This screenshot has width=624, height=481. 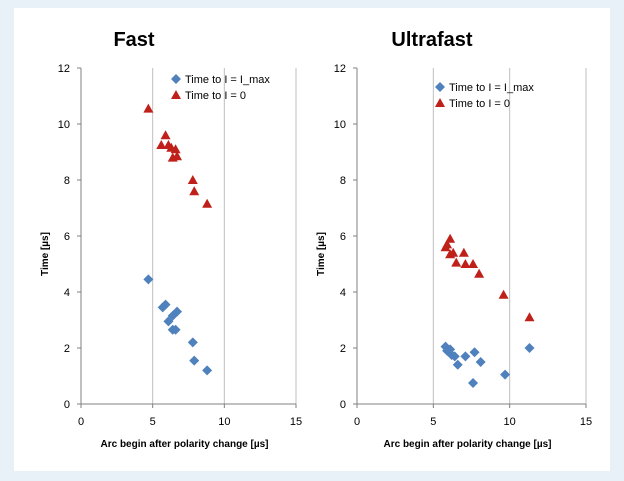 What do you see at coordinates (431, 40) in the screenshot?
I see `chart-title: Ultrafast` at bounding box center [431, 40].